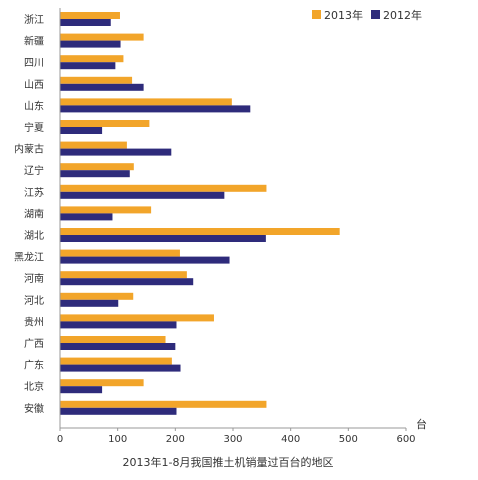  I want to click on category-label: 黑龙江, so click(29, 257).